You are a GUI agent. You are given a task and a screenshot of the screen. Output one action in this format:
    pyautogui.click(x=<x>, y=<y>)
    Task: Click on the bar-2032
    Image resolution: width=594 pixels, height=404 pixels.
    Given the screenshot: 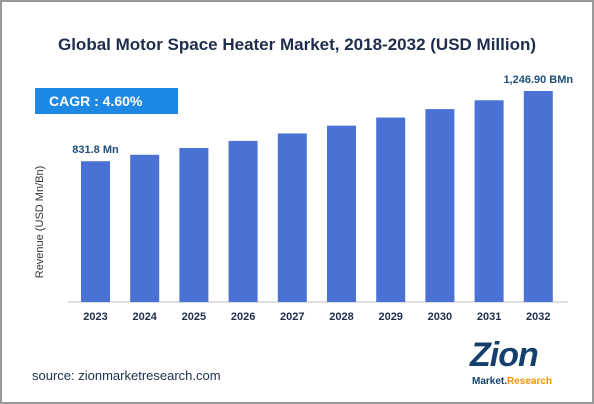 What is the action you would take?
    pyautogui.click(x=538, y=196)
    